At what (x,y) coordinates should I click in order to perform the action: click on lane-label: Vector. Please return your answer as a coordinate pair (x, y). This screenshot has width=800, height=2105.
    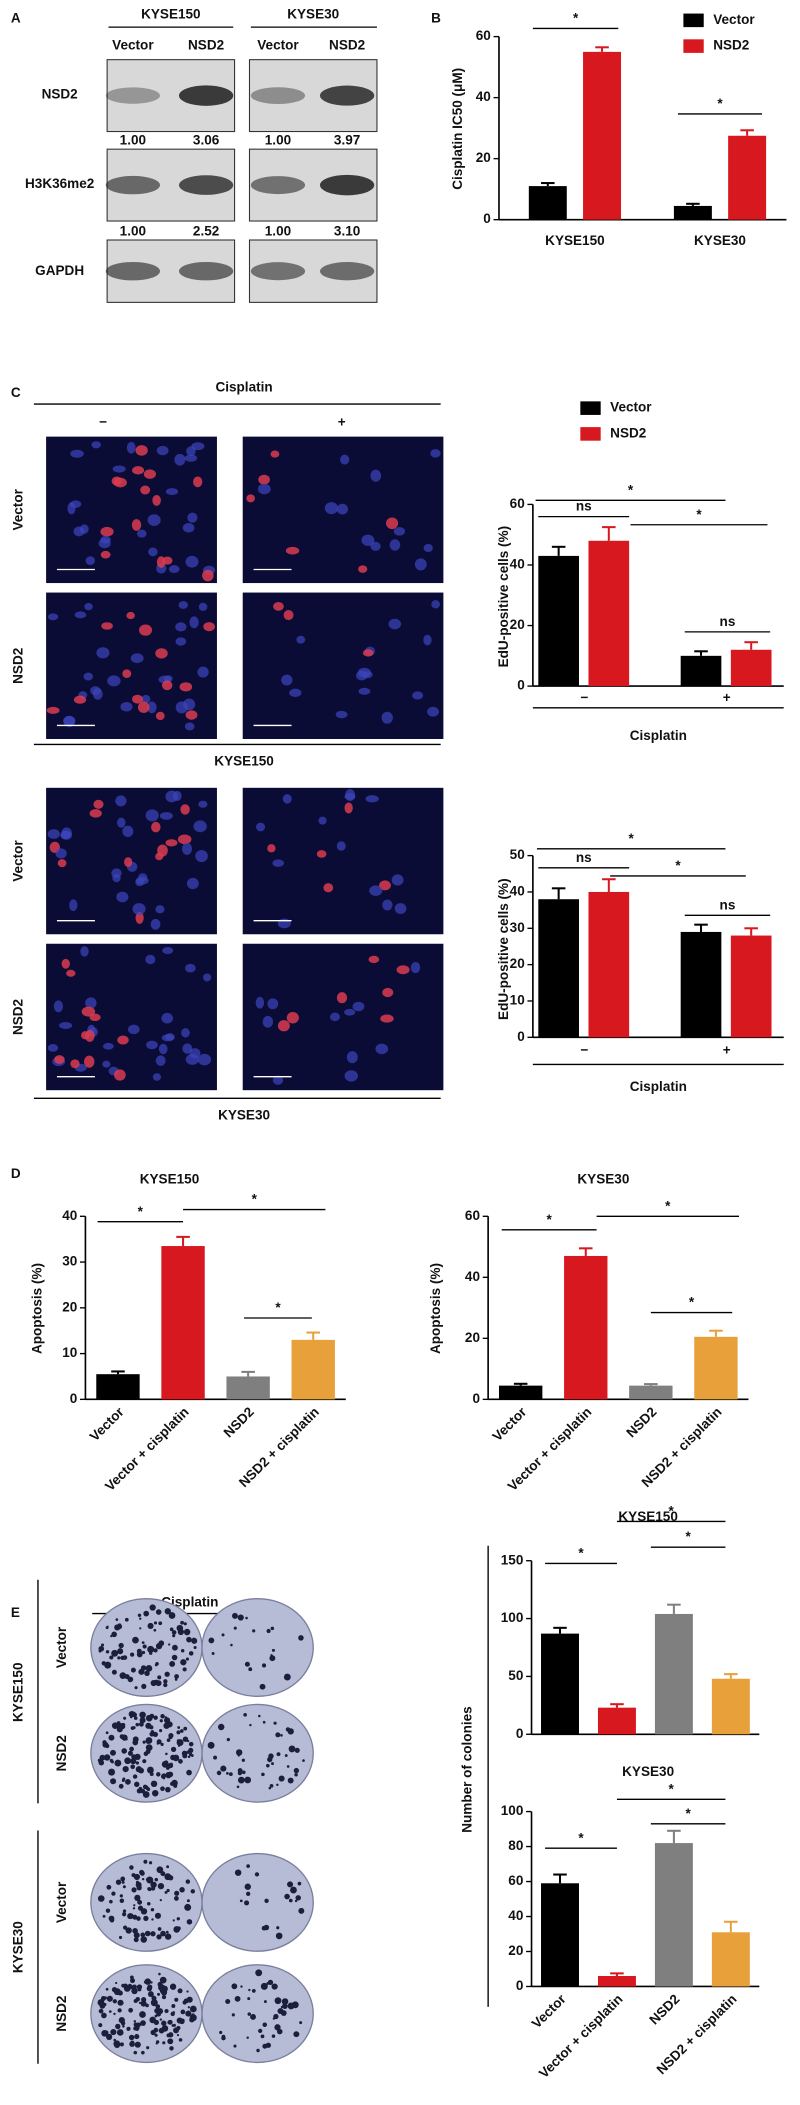
    Looking at the image, I should click on (278, 45).